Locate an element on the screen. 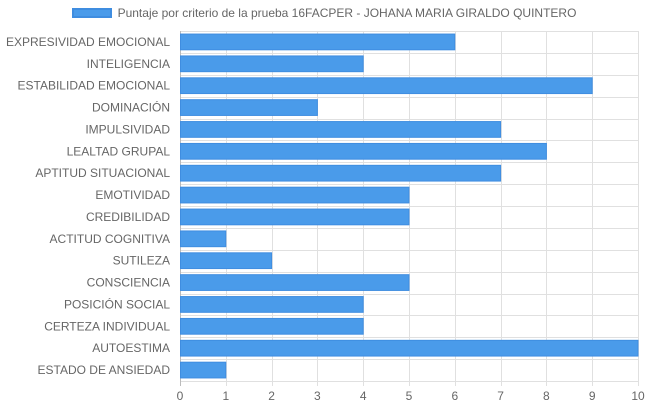  x-tick-label: 10 is located at coordinates (638, 396).